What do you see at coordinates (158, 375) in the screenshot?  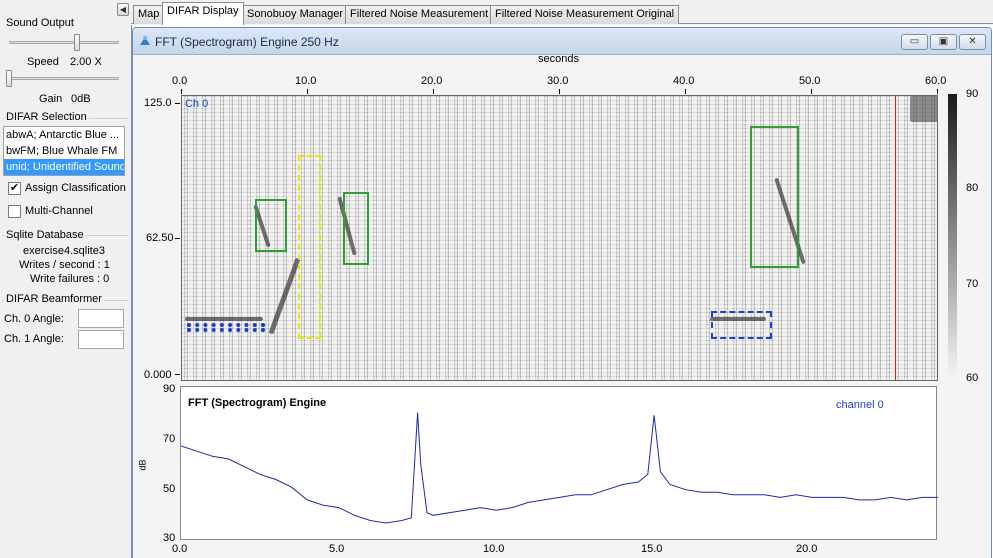 I see `y-tick-label: 0.000` at bounding box center [158, 375].